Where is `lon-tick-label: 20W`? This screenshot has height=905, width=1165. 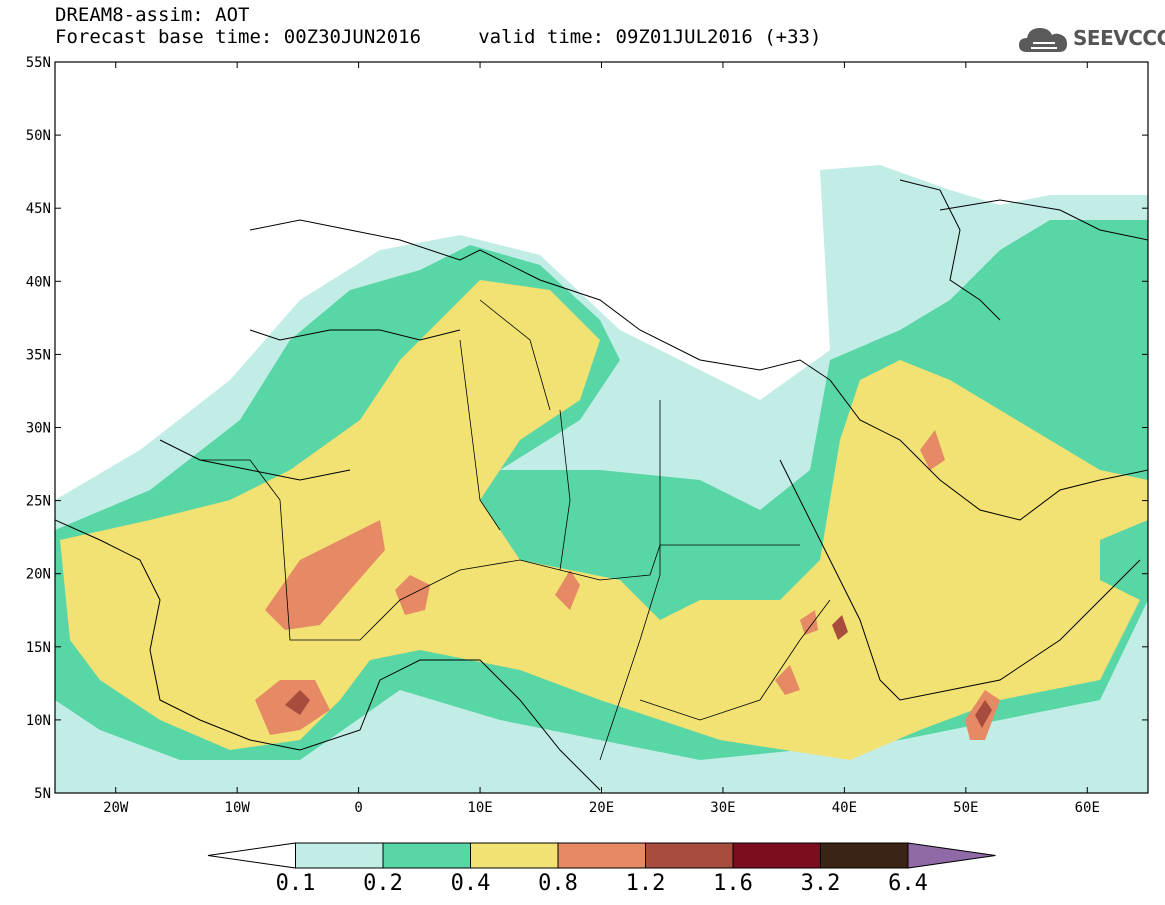
lon-tick-label: 20W is located at coordinates (116, 808).